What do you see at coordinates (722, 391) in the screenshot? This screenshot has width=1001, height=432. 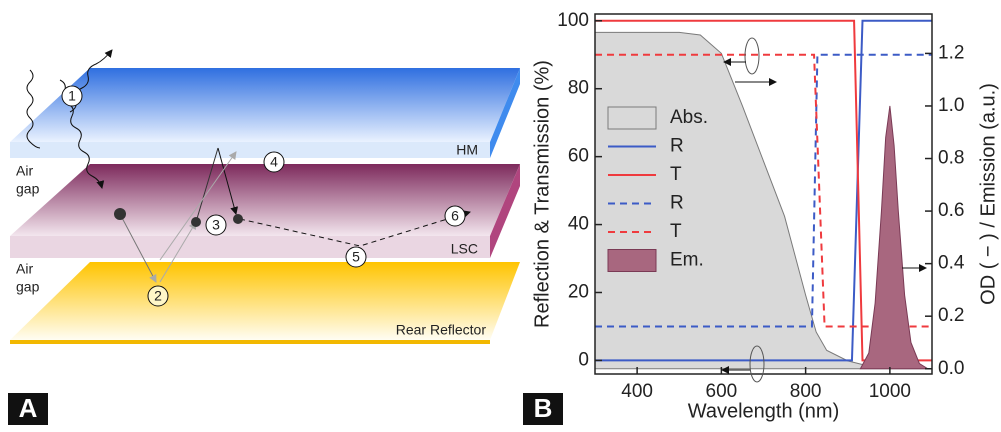 I see `x-tick-label: 600` at bounding box center [722, 391].